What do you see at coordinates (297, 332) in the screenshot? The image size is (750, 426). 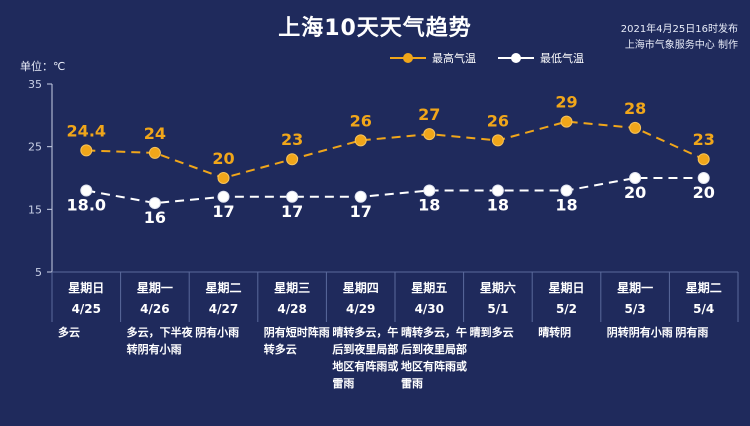 I see `weather-text: 阴有短时阵雨` at bounding box center [297, 332].